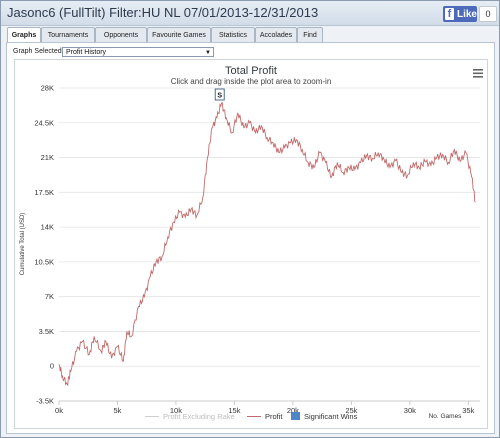 This screenshot has height=438, width=500. What do you see at coordinates (468, 410) in the screenshot?
I see `x-tick-label: 35k` at bounding box center [468, 410].